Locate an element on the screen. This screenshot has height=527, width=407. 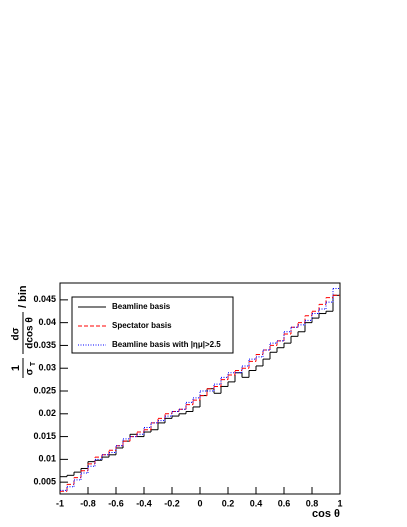
x-tick-label: 1 is located at coordinates (339, 503).